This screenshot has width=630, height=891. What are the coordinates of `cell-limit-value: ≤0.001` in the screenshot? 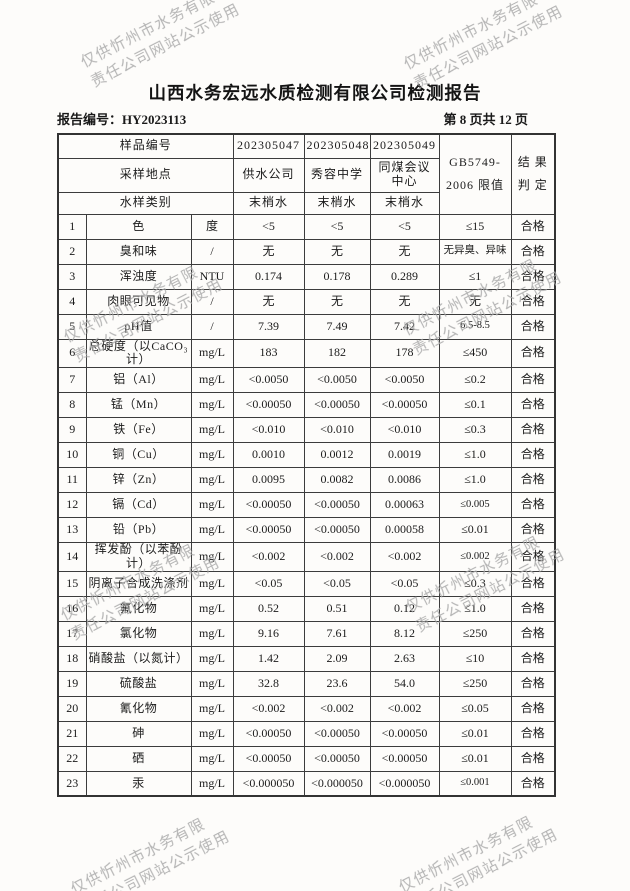 It's located at (475, 783).